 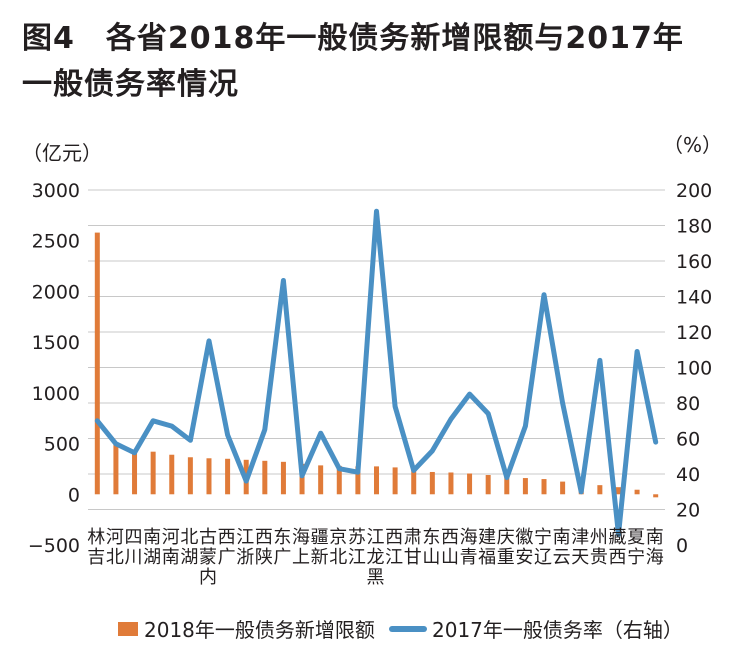 What do you see at coordinates (245, 557) in the screenshot?
I see `x-tick-label: 浙` at bounding box center [245, 557].